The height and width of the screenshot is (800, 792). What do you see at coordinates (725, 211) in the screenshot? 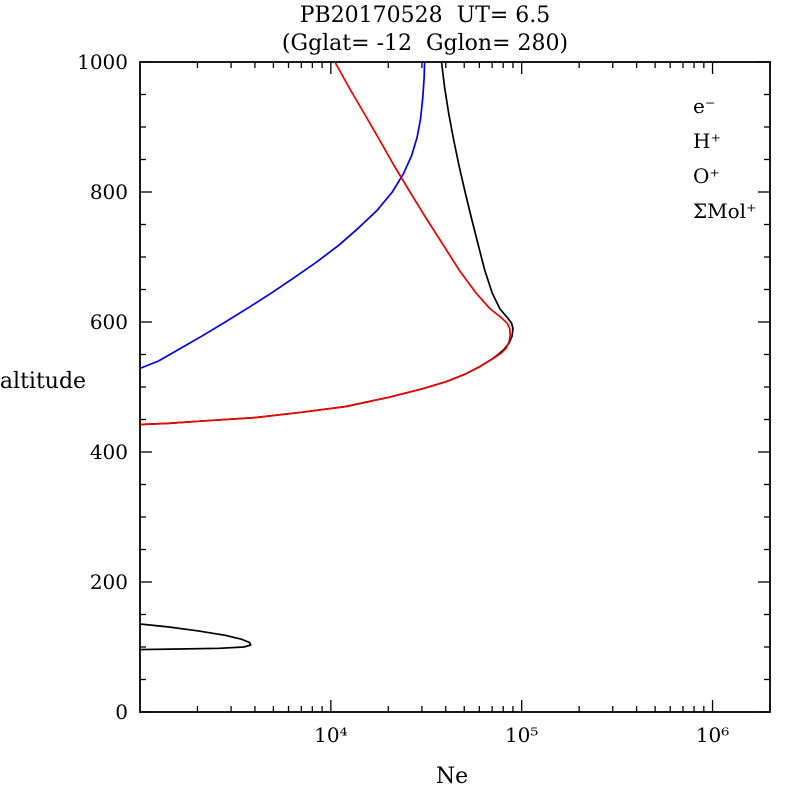
I see `legend-item-Mol+: ΣMol⁺` at bounding box center [725, 211].